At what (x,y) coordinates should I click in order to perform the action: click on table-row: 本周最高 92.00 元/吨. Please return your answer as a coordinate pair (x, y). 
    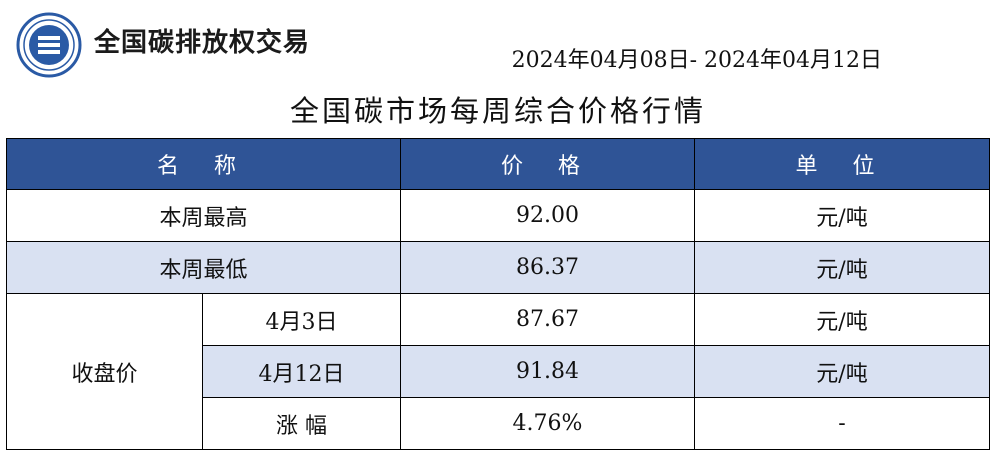
    Looking at the image, I should click on (498, 215).